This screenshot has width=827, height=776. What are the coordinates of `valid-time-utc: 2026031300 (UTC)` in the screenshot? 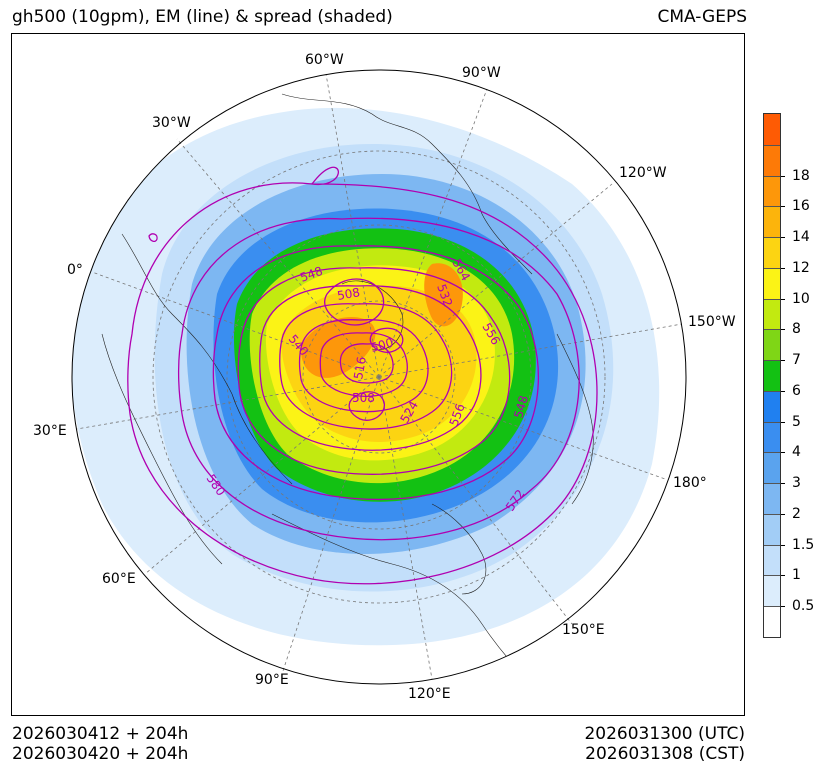 It's located at (664, 734).